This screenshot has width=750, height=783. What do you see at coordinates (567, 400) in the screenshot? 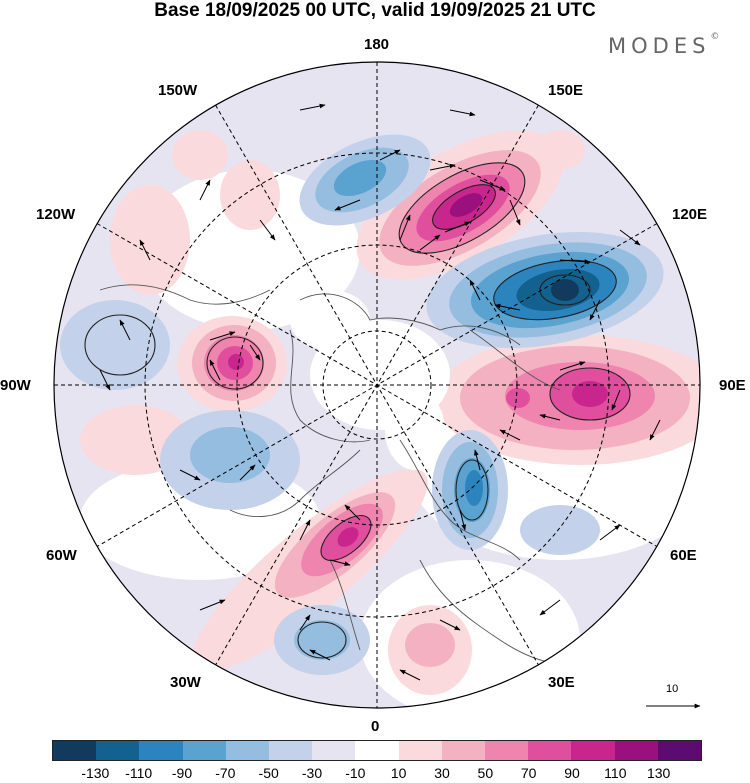
I see `positive-anomaly-90e` at bounding box center [567, 400].